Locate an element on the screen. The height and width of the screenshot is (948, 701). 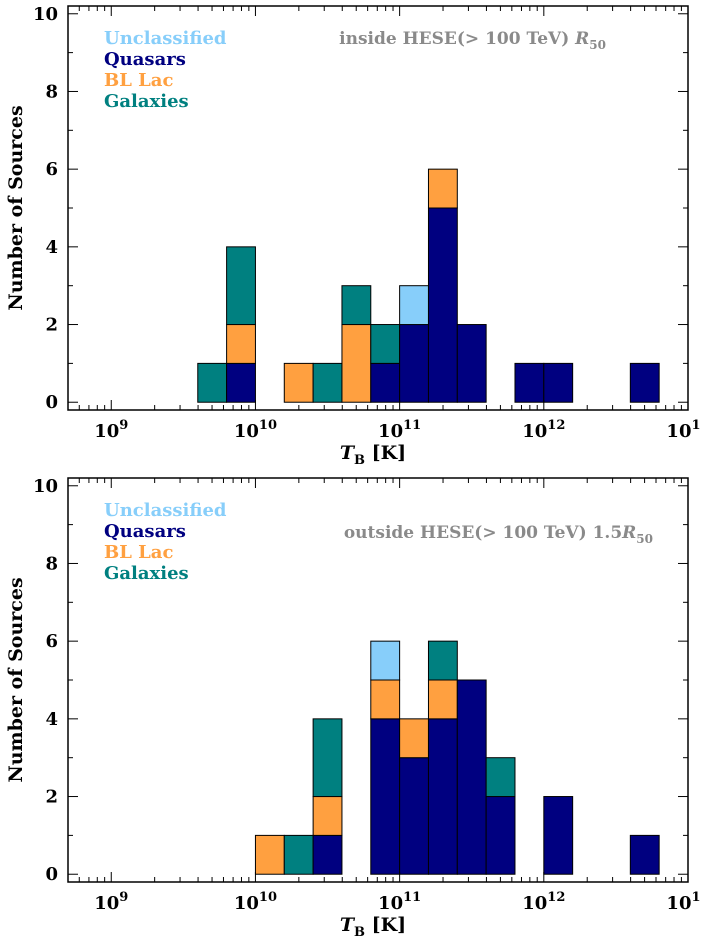
annotation-prefix: outside HESE(> 100 TeV) 1.5 is located at coordinates (483, 533).